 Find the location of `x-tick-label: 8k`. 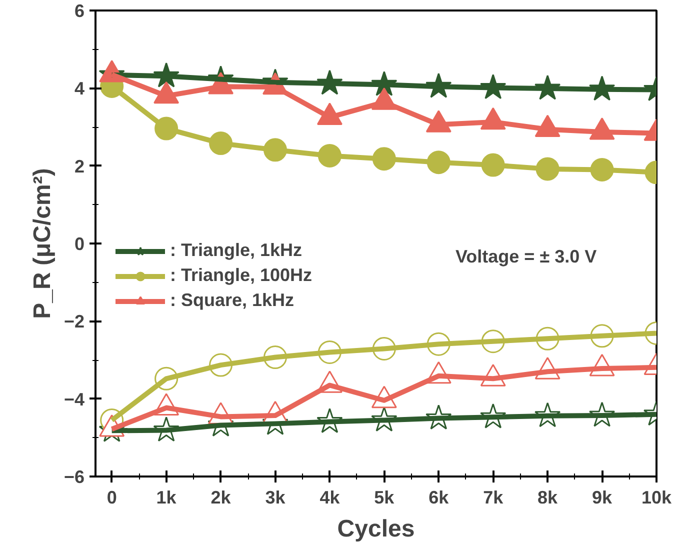

x-tick-label: 8k is located at coordinates (548, 498).